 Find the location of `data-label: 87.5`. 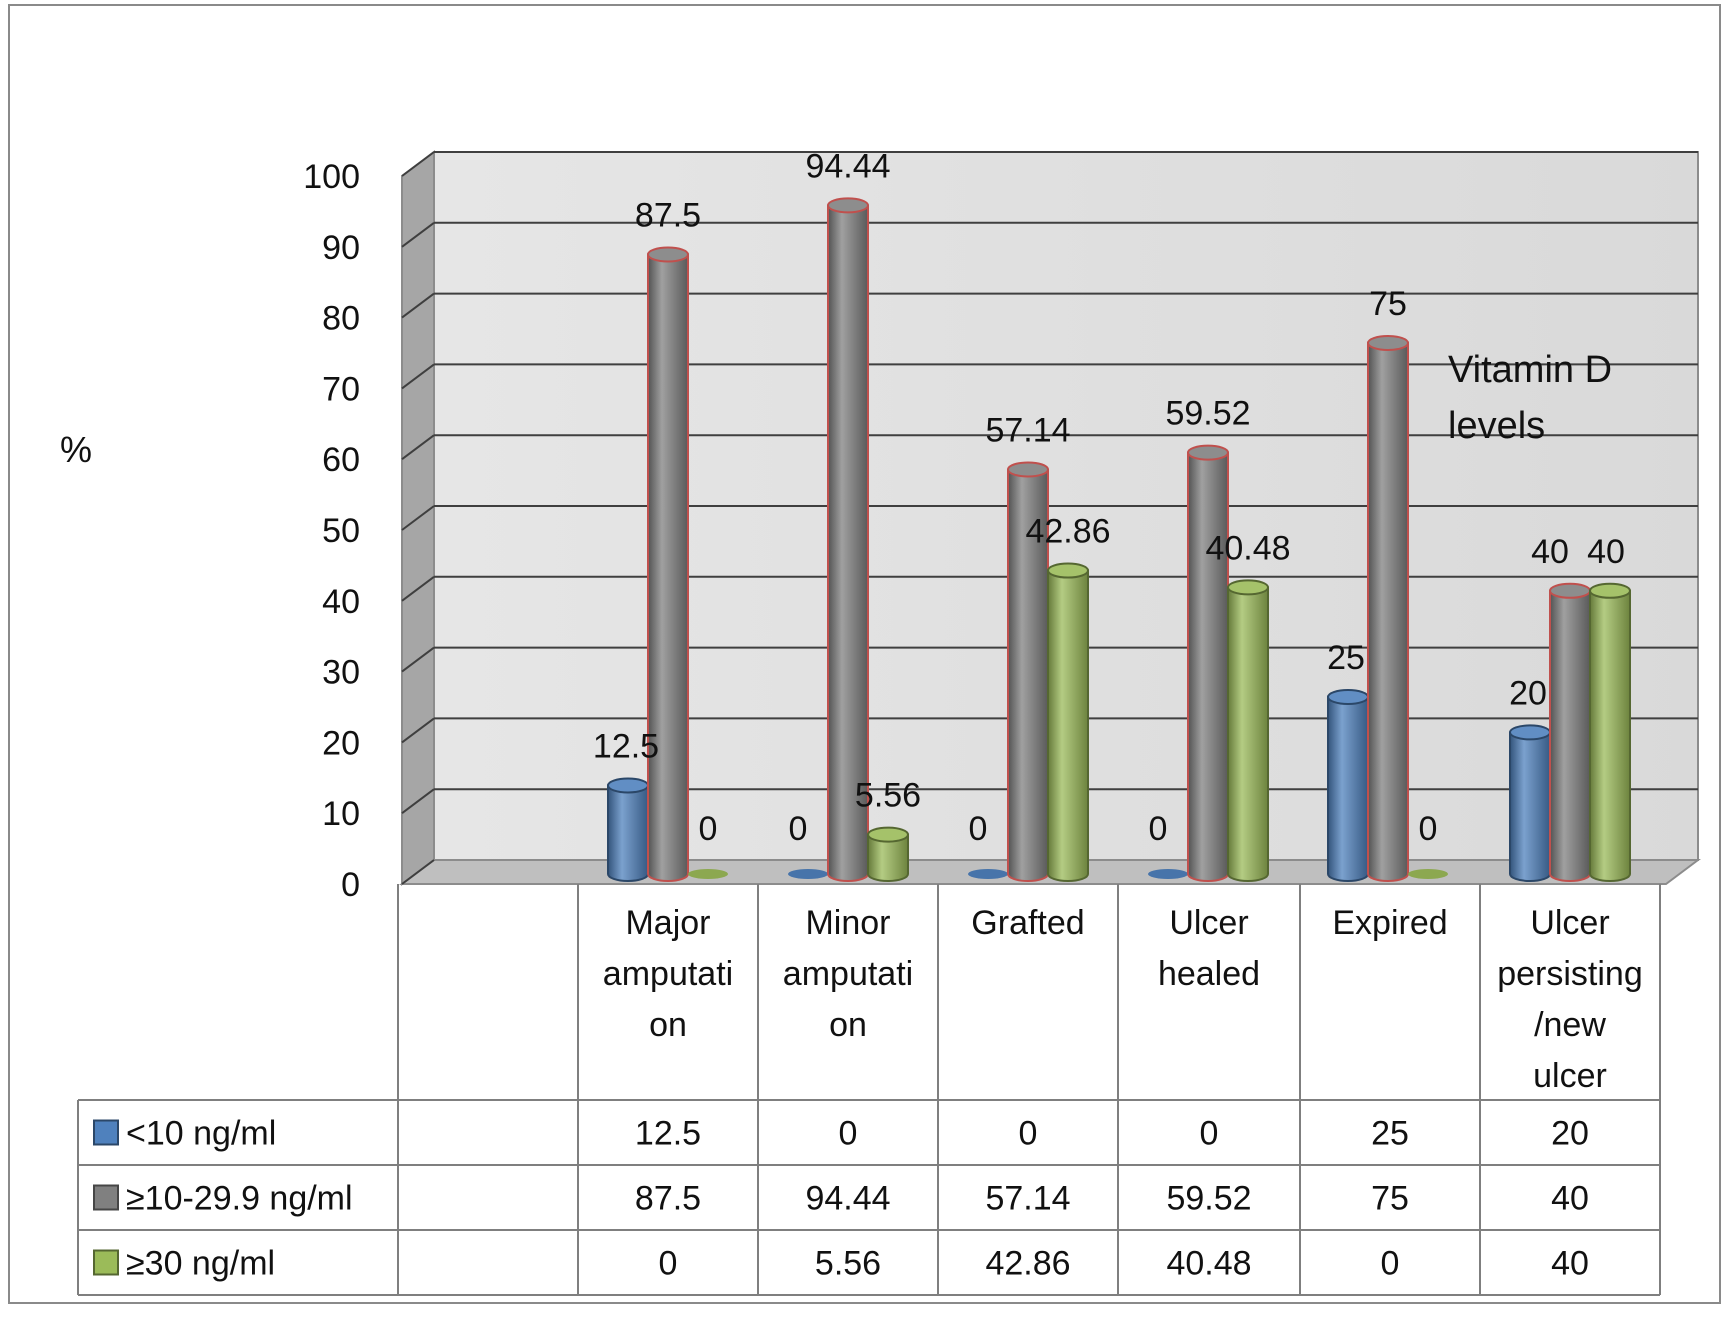

data-label: 87.5 is located at coordinates (668, 216).